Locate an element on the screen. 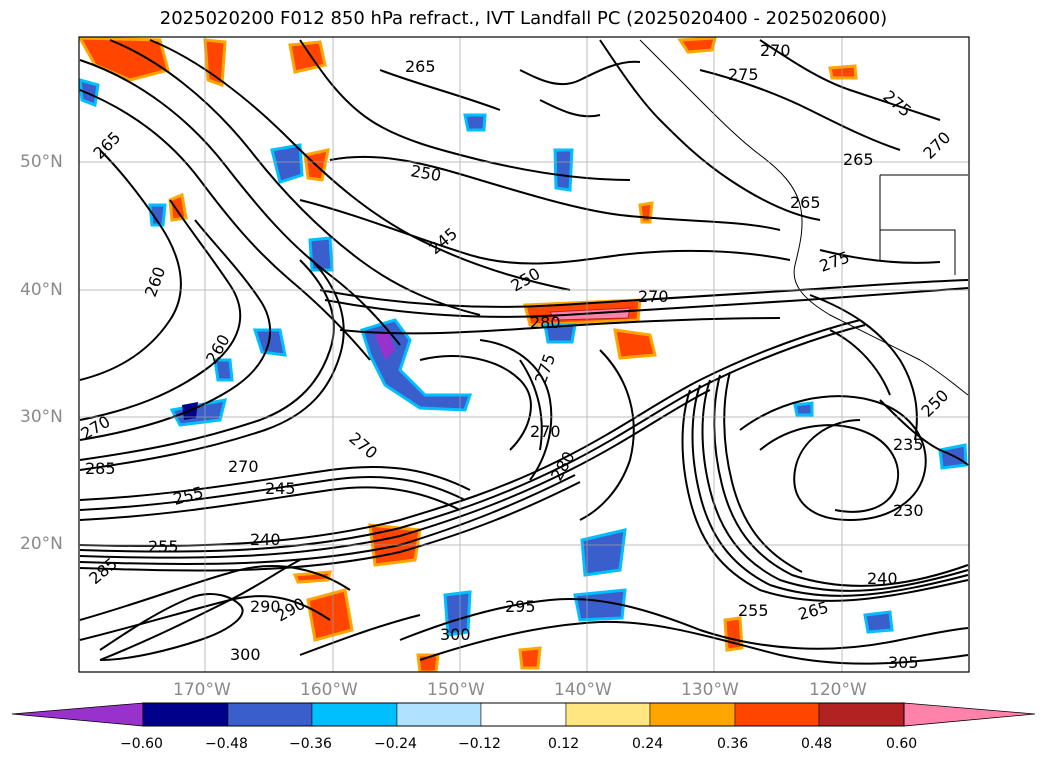  colorbar-tick-label: −0.60 is located at coordinates (141, 744).